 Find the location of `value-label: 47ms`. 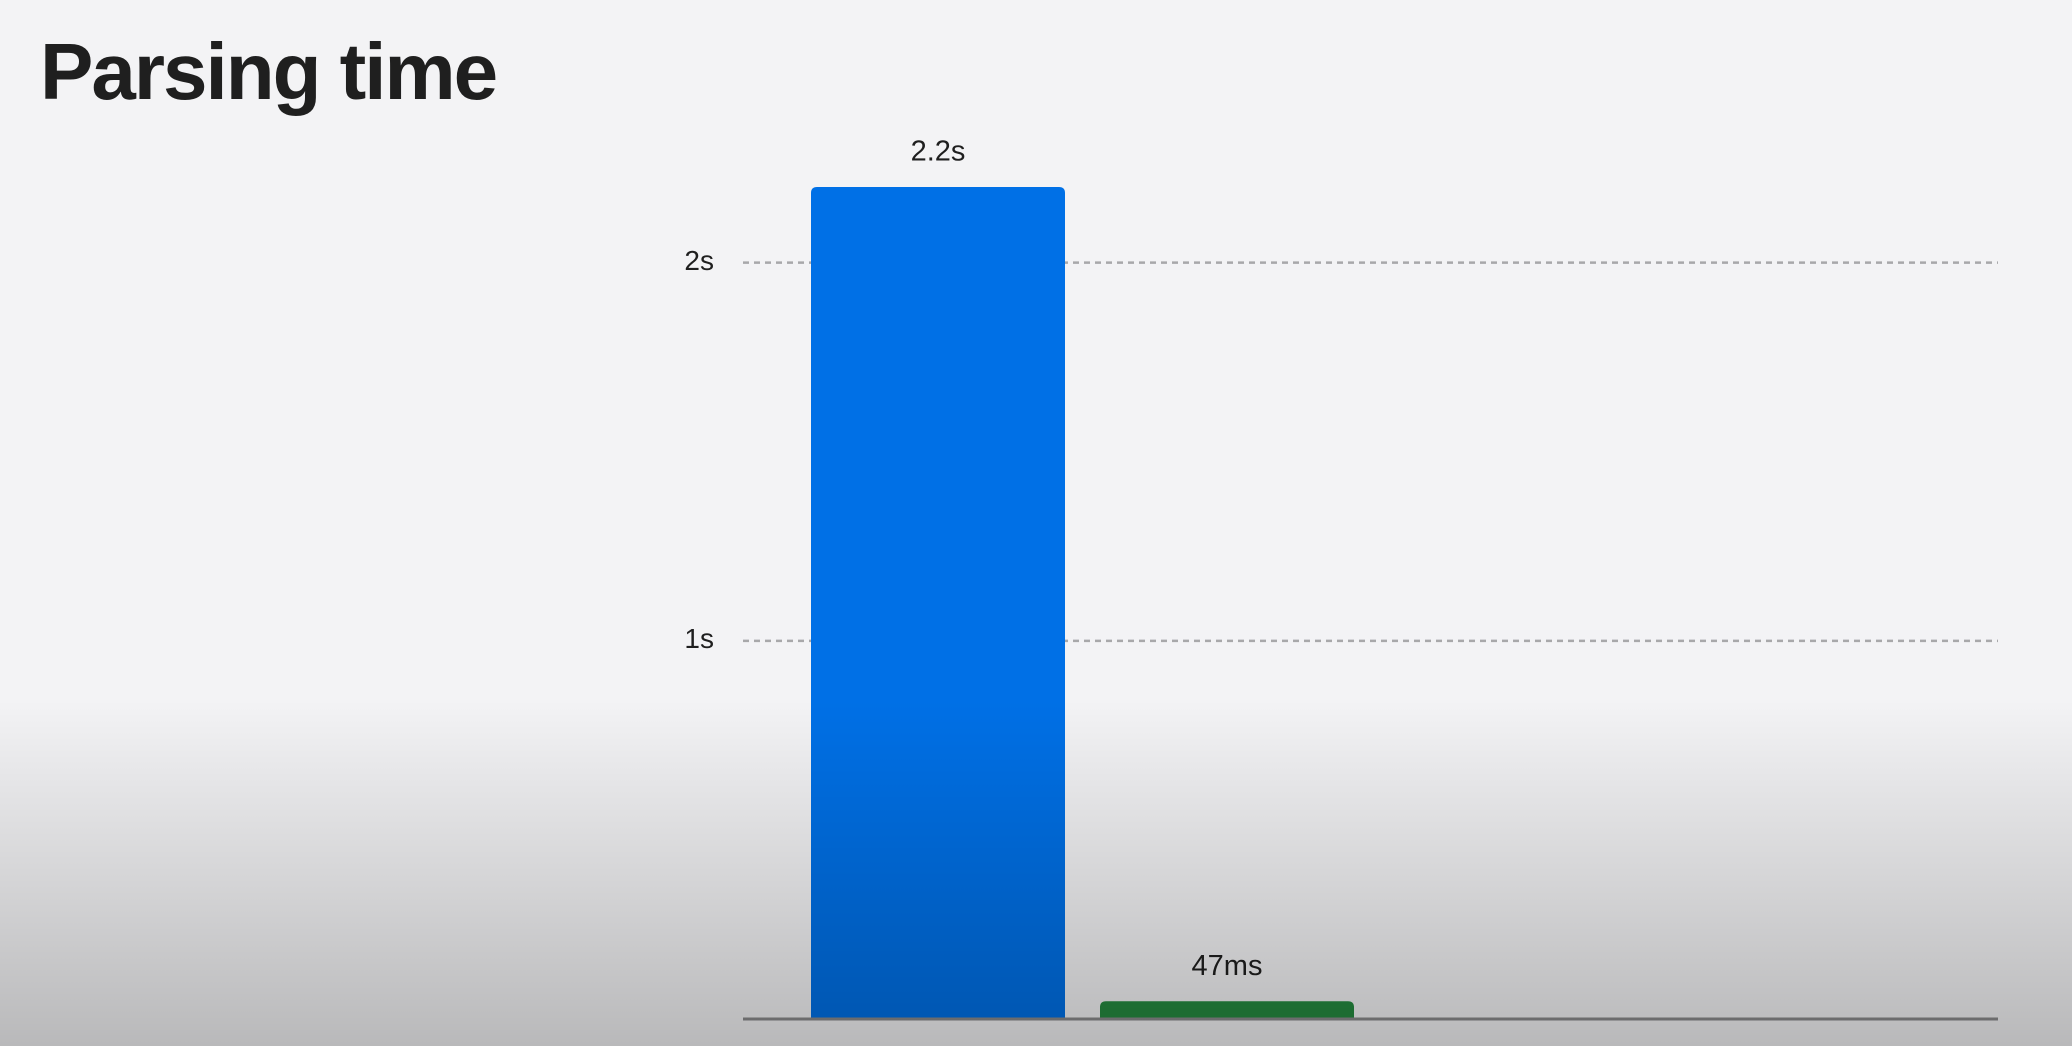

value-label: 47ms is located at coordinates (1227, 966).